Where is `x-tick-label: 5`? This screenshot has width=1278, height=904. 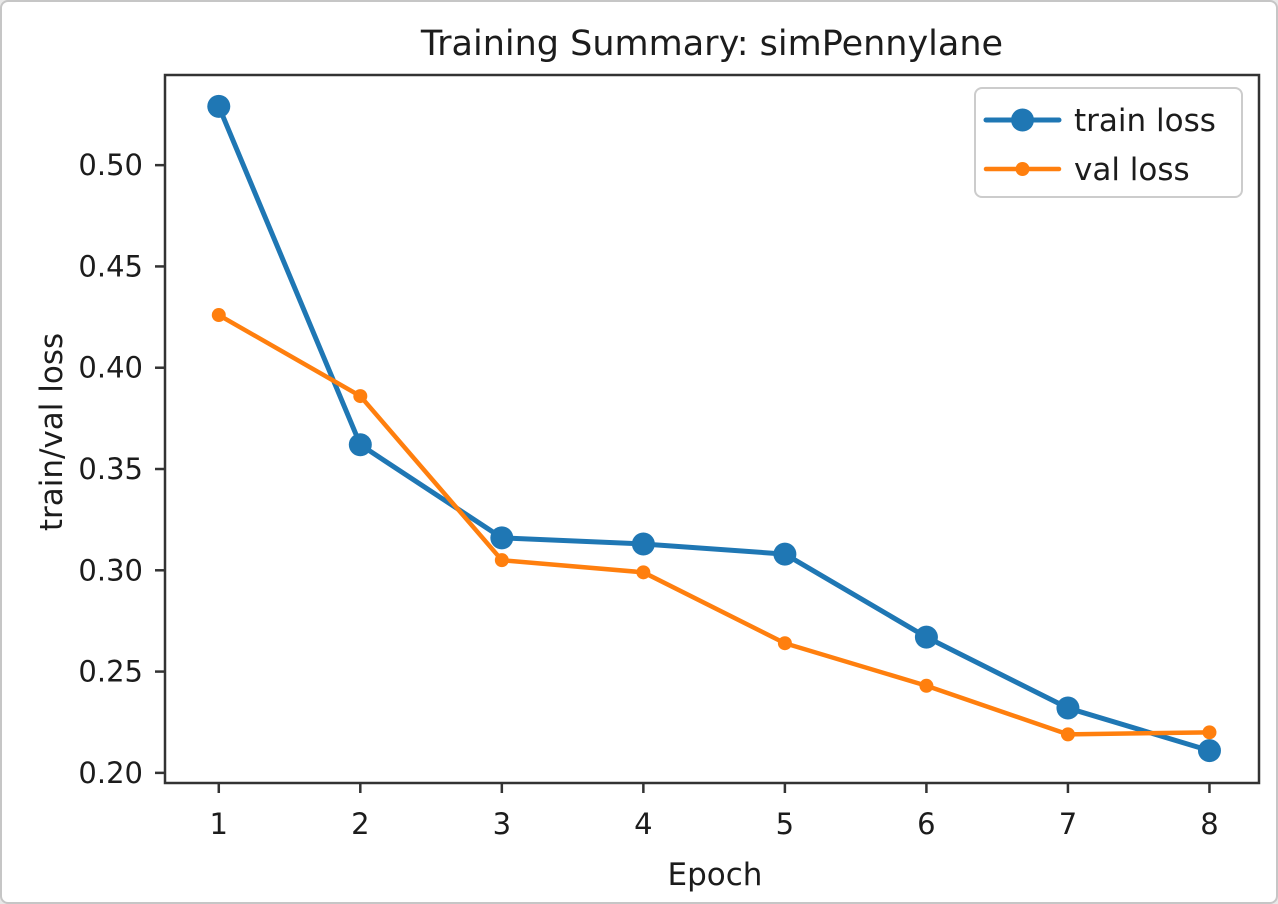 x-tick-label: 5 is located at coordinates (785, 824).